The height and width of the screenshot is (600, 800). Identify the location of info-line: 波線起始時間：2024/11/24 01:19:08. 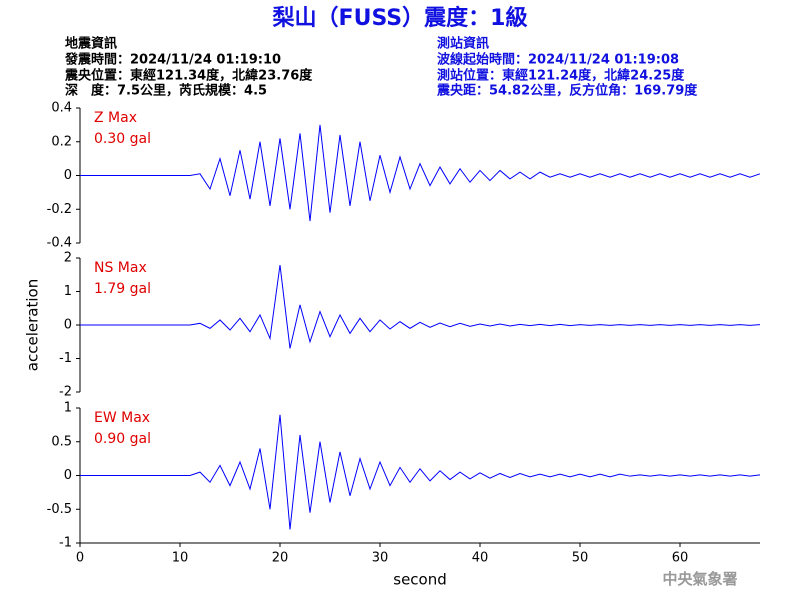
(558, 60).